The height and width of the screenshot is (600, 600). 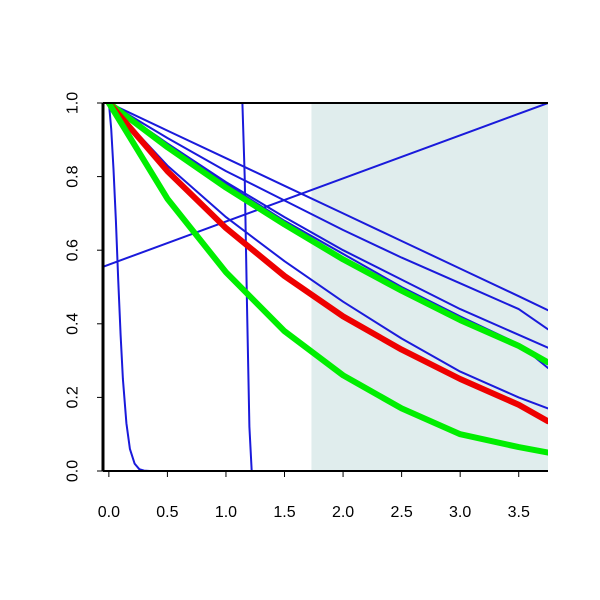 What do you see at coordinates (401, 512) in the screenshot?
I see `x-tick-label: 2.5` at bounding box center [401, 512].